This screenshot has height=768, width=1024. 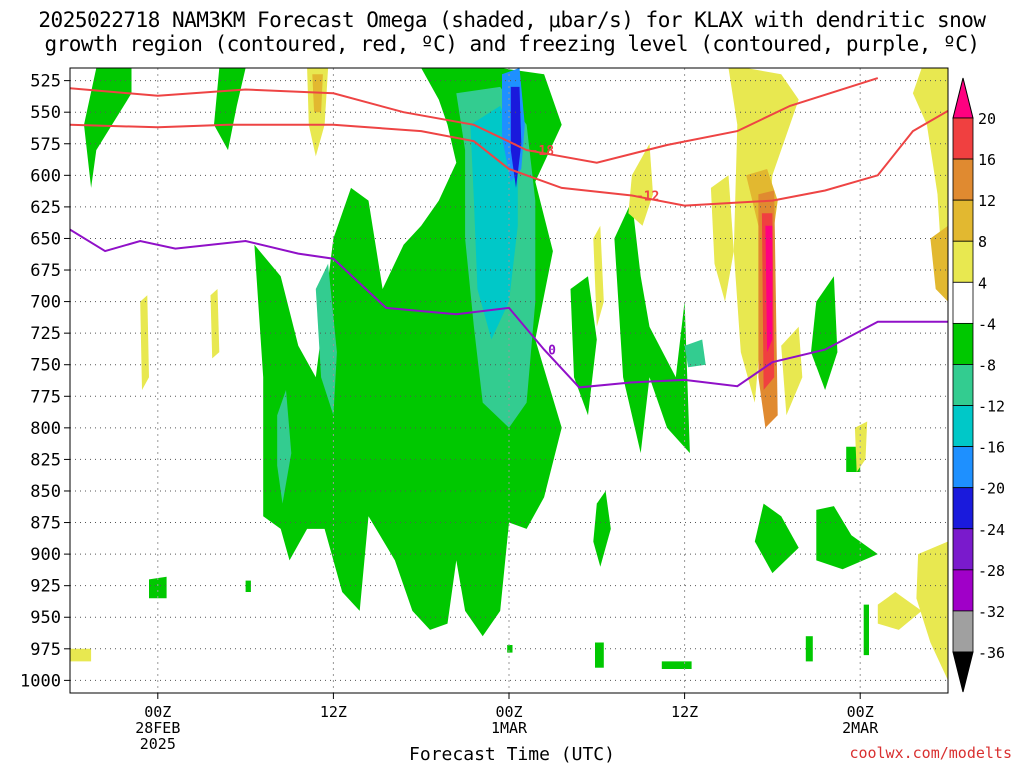 I want to click on y-tick-label-4: 625, so click(x=45, y=208).